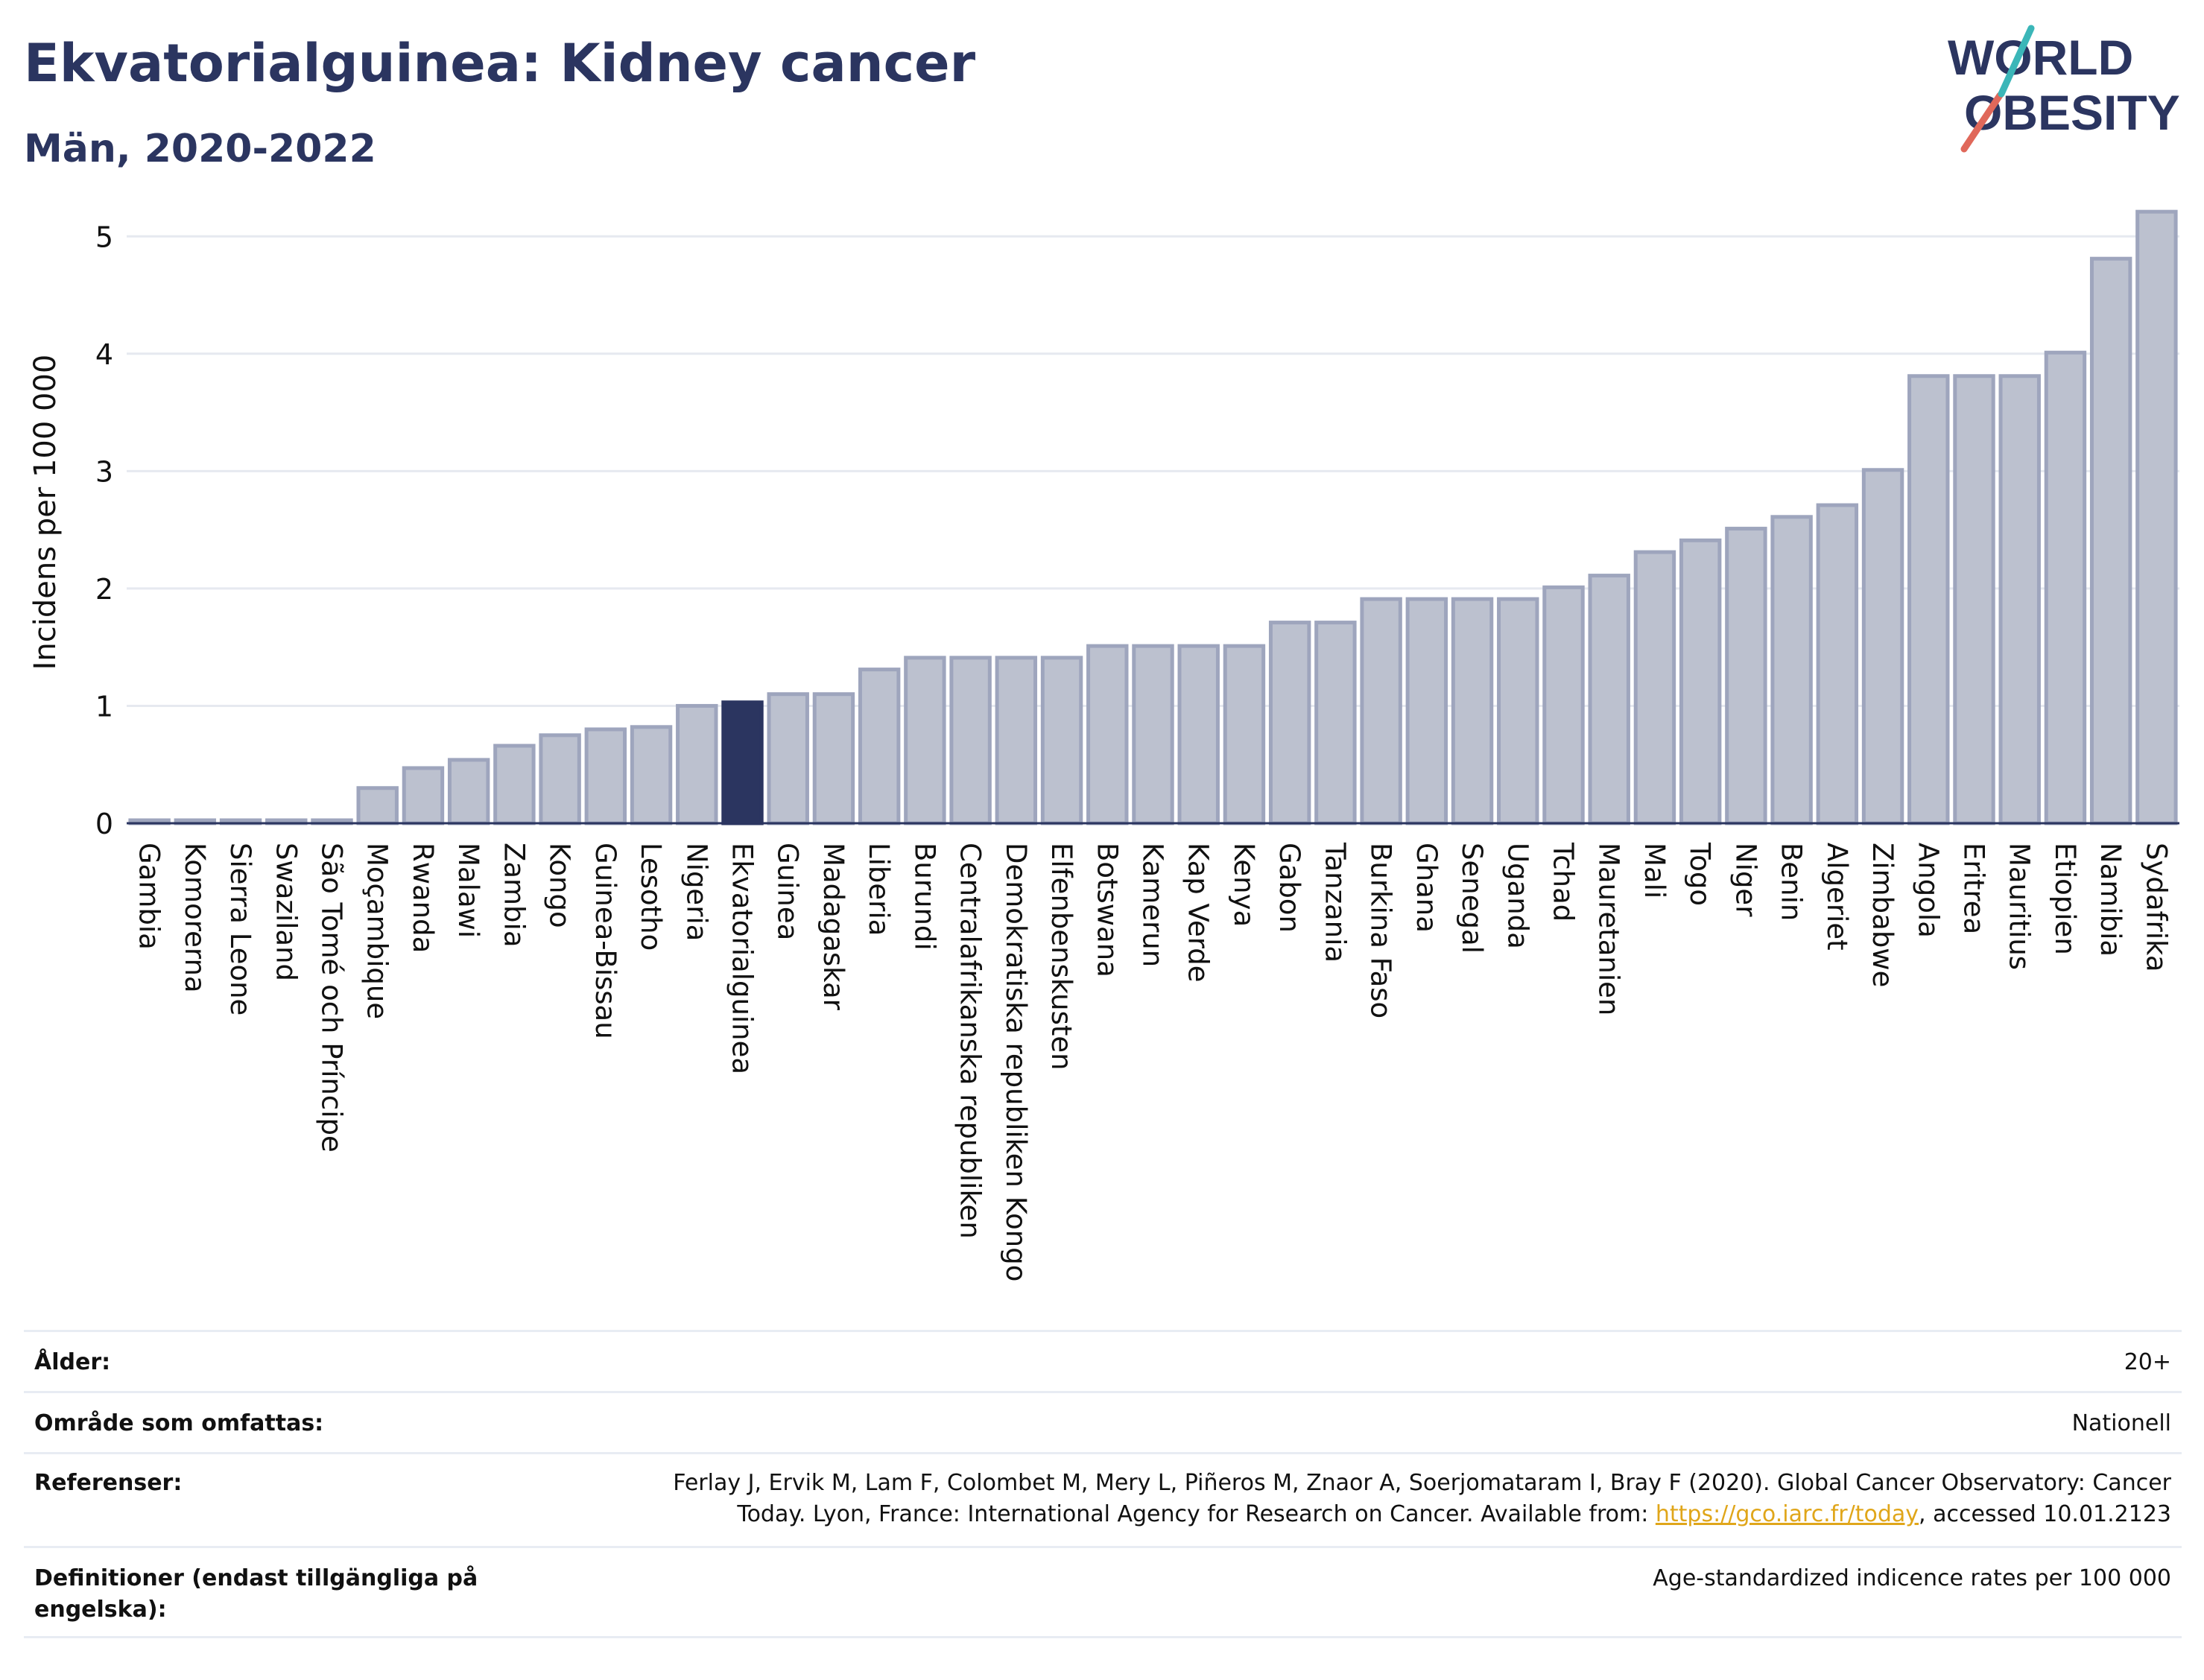 Image resolution: width=2204 pixels, height=1680 pixels. I want to click on y-tick-label: 5, so click(104, 237).